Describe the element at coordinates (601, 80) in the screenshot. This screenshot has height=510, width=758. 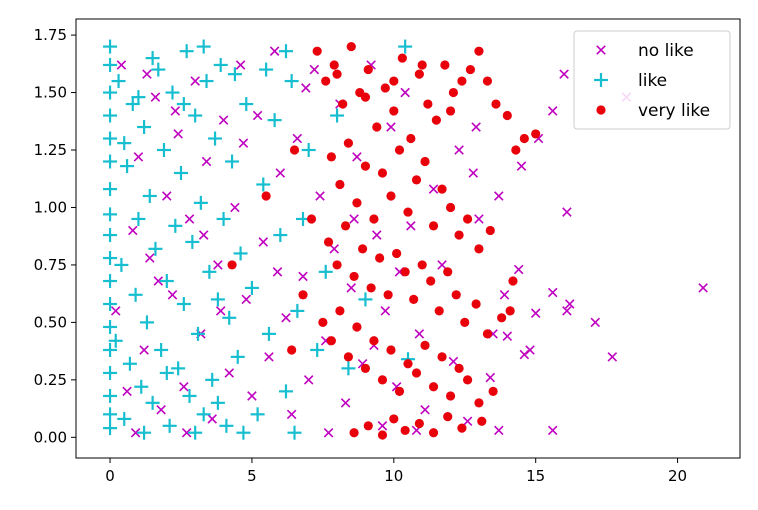
I see `legend-marker-like` at that location.